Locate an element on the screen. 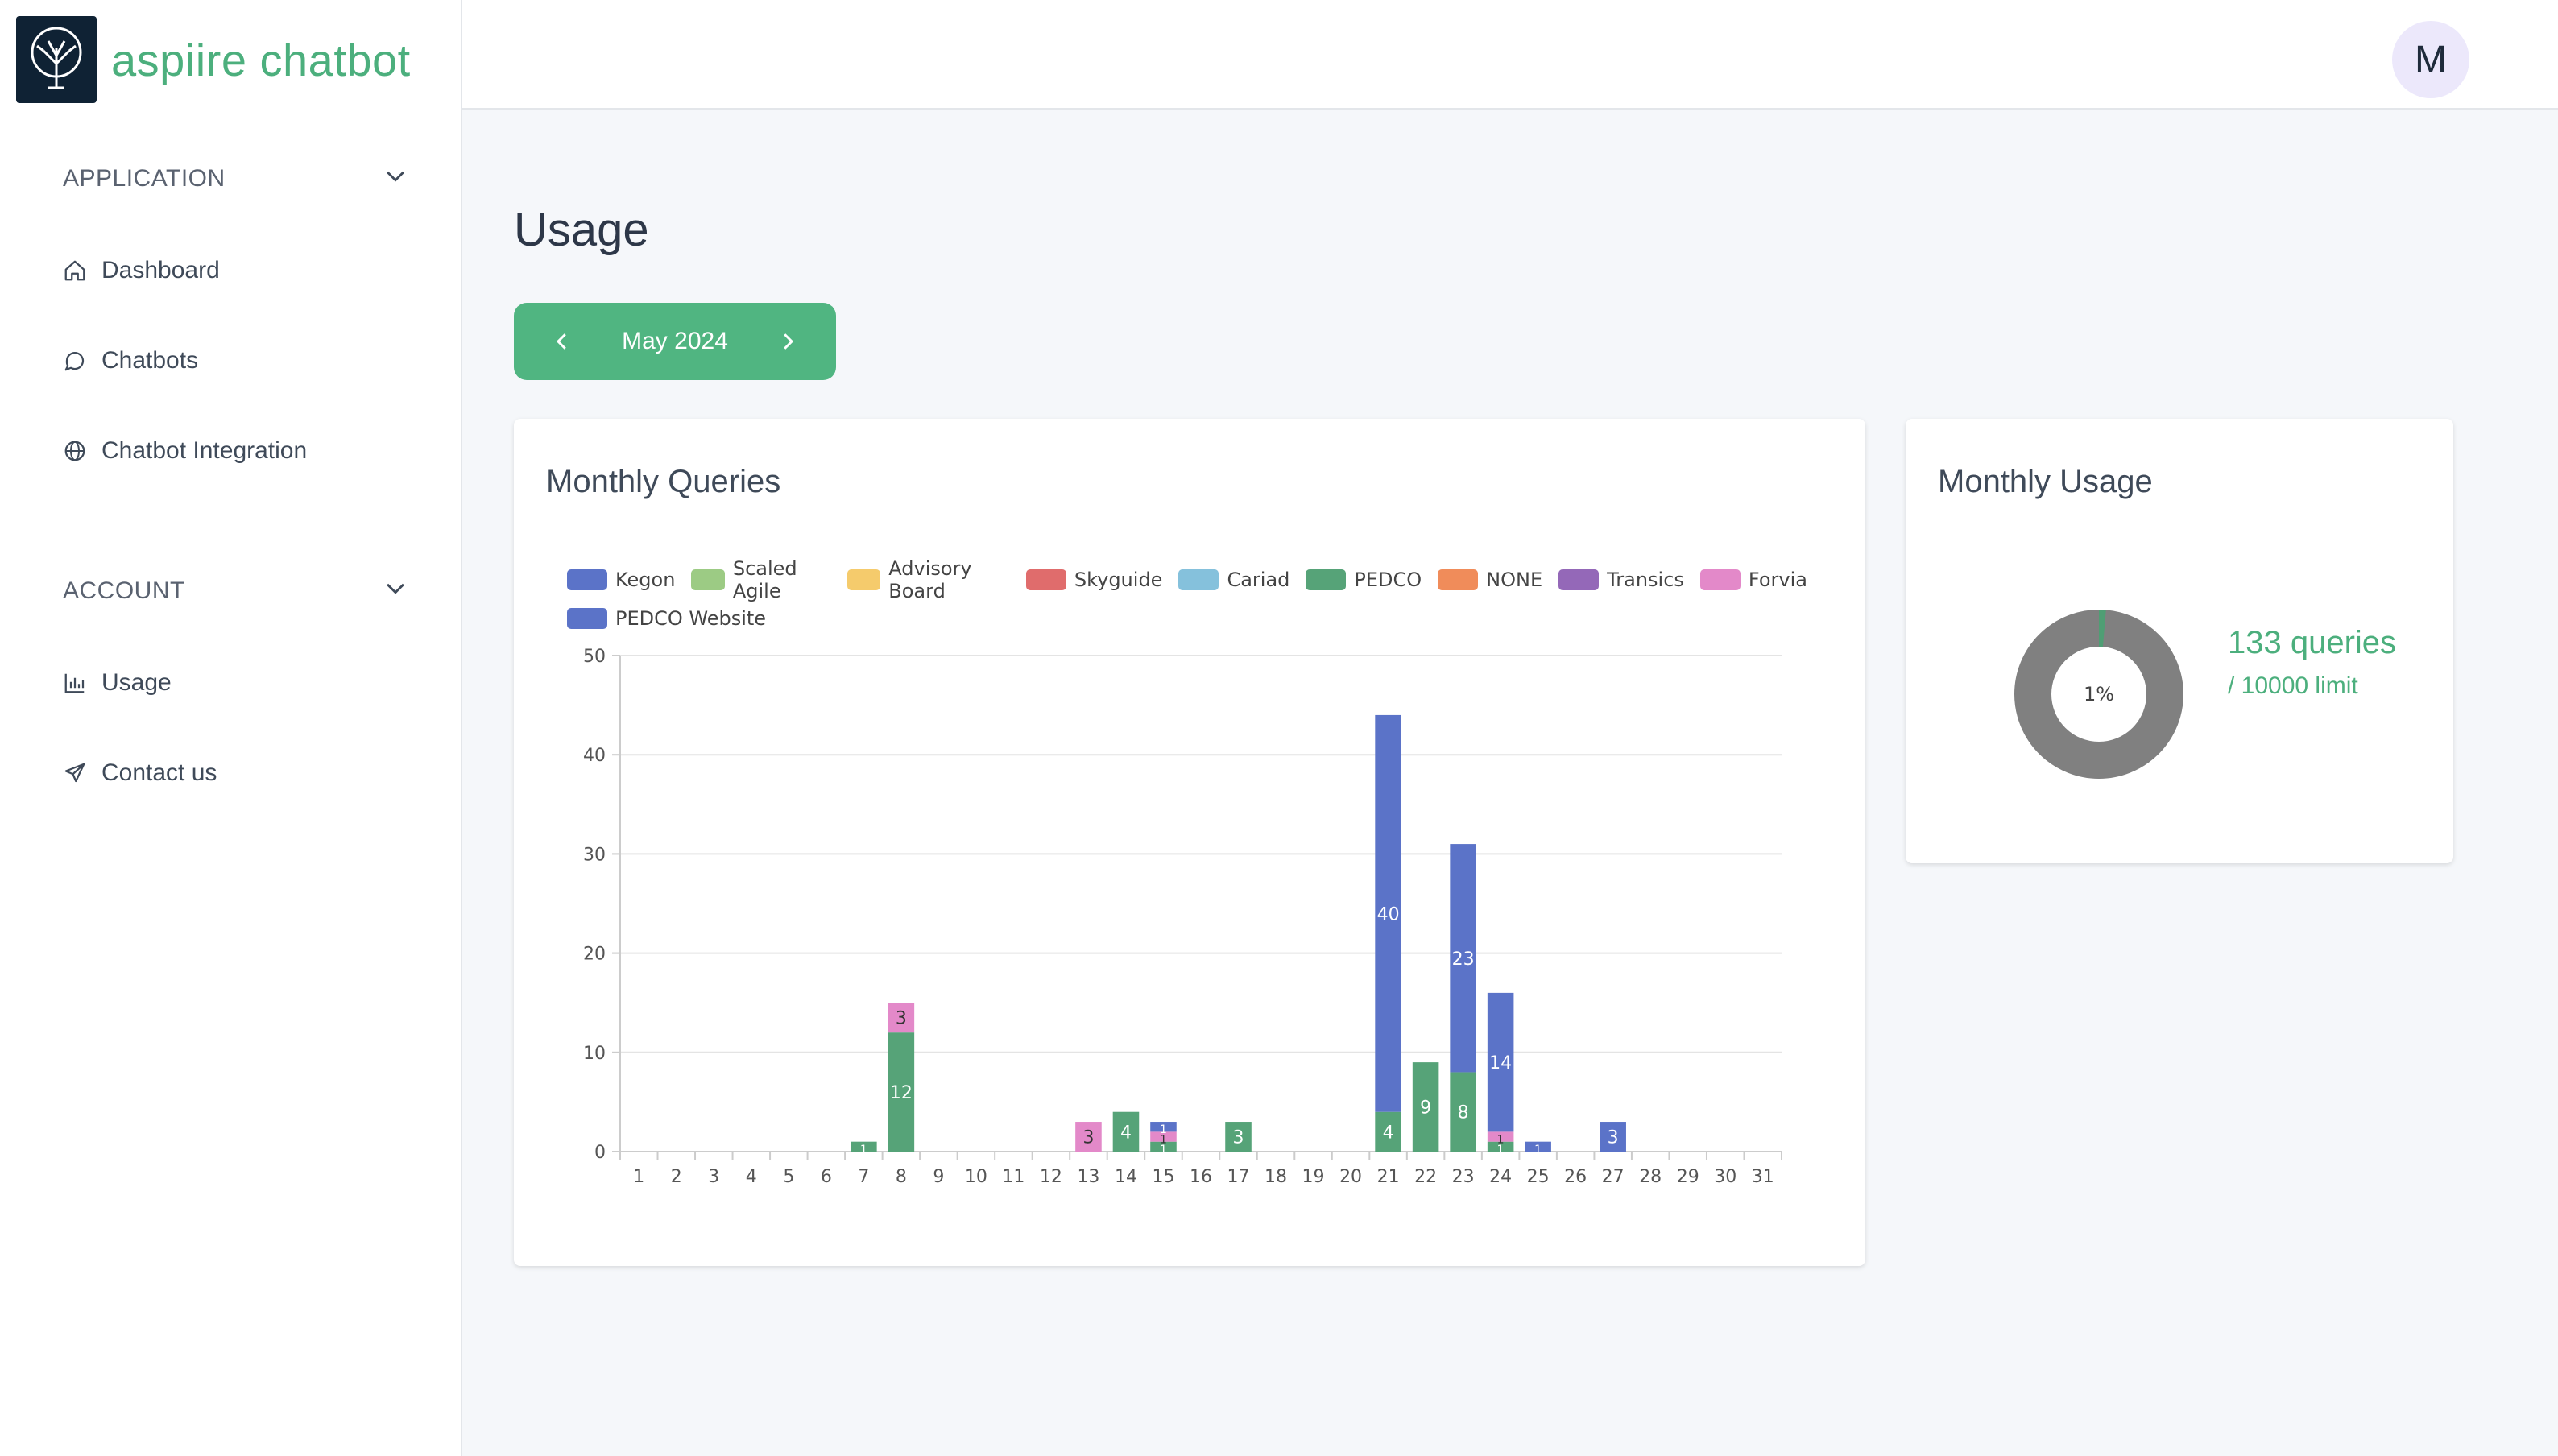  chevron-left-icon is located at coordinates (561, 342).